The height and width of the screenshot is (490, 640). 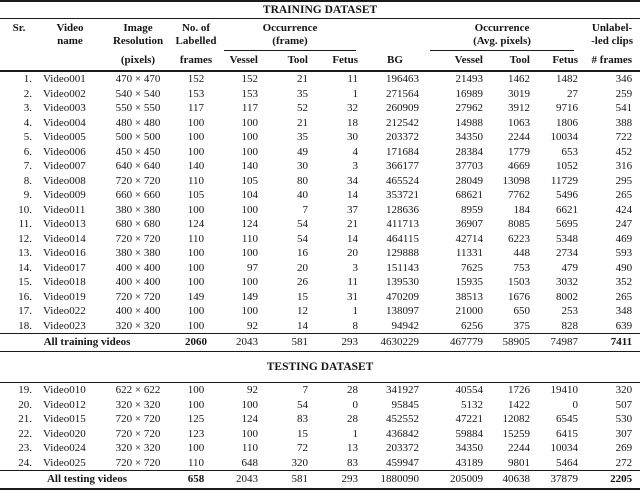 I want to click on cell-avg-px-fetus: 19410, so click(x=564, y=390).